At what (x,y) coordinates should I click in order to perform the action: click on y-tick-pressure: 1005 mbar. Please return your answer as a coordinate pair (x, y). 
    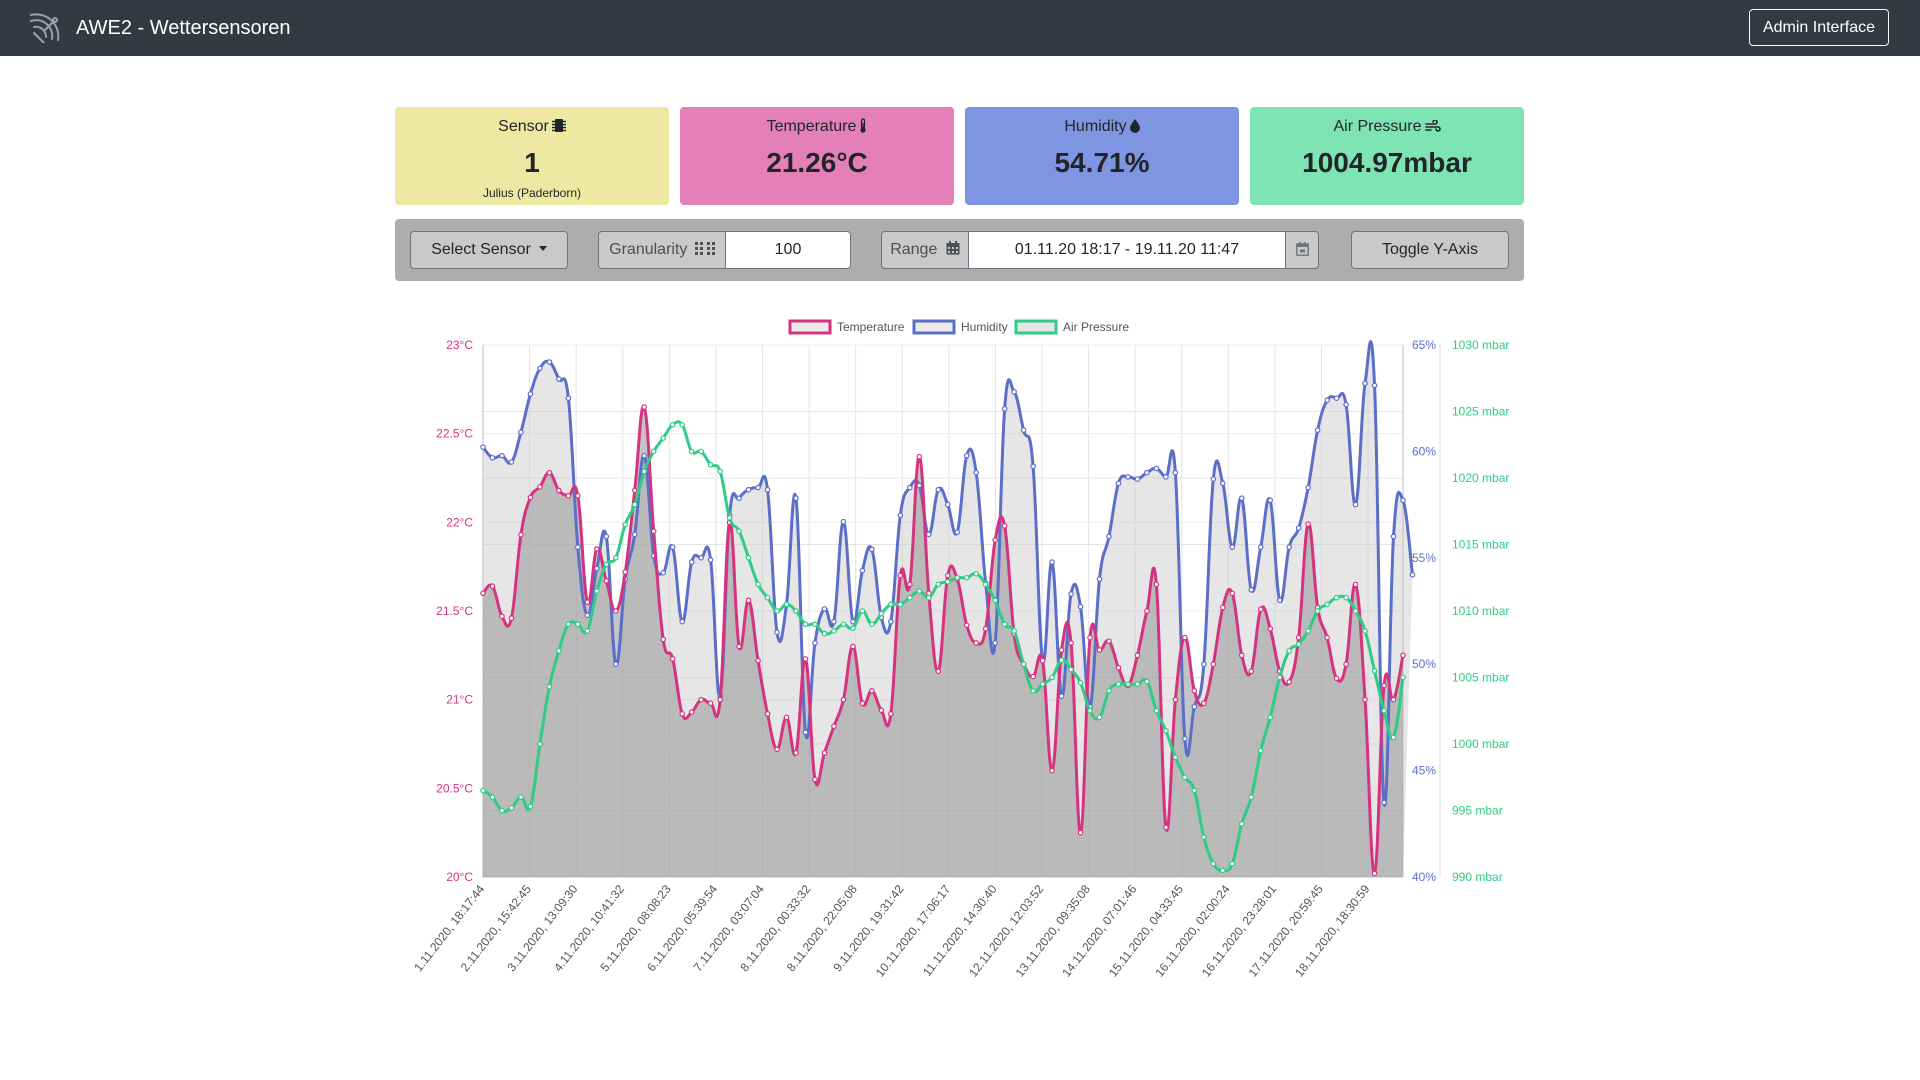
    Looking at the image, I should click on (1480, 678).